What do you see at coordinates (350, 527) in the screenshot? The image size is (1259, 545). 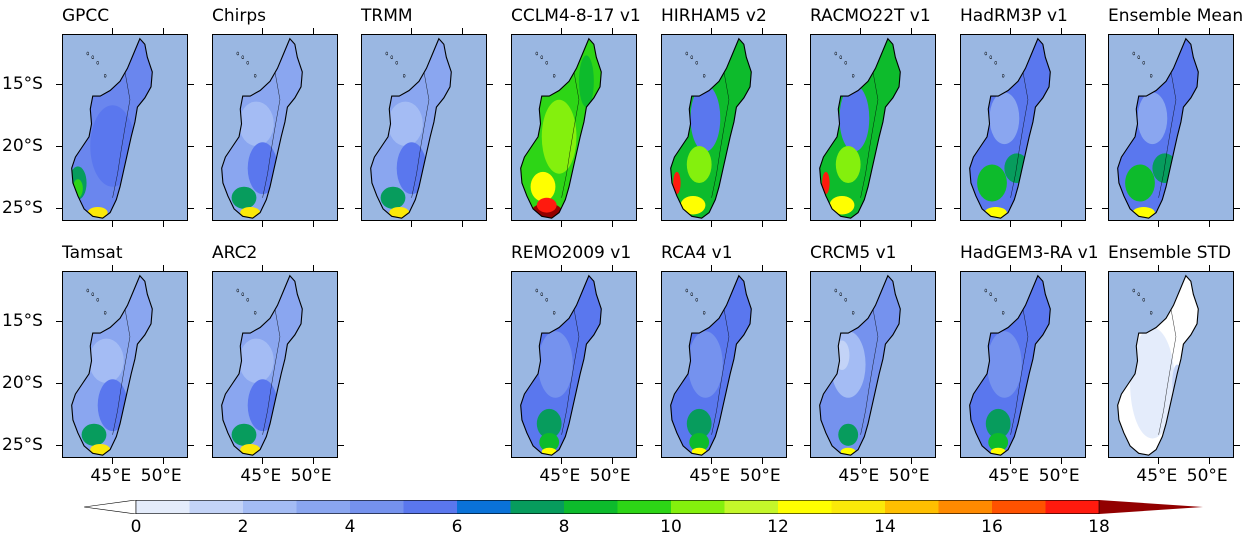 I see `colorbar-tick-label: 4` at bounding box center [350, 527].